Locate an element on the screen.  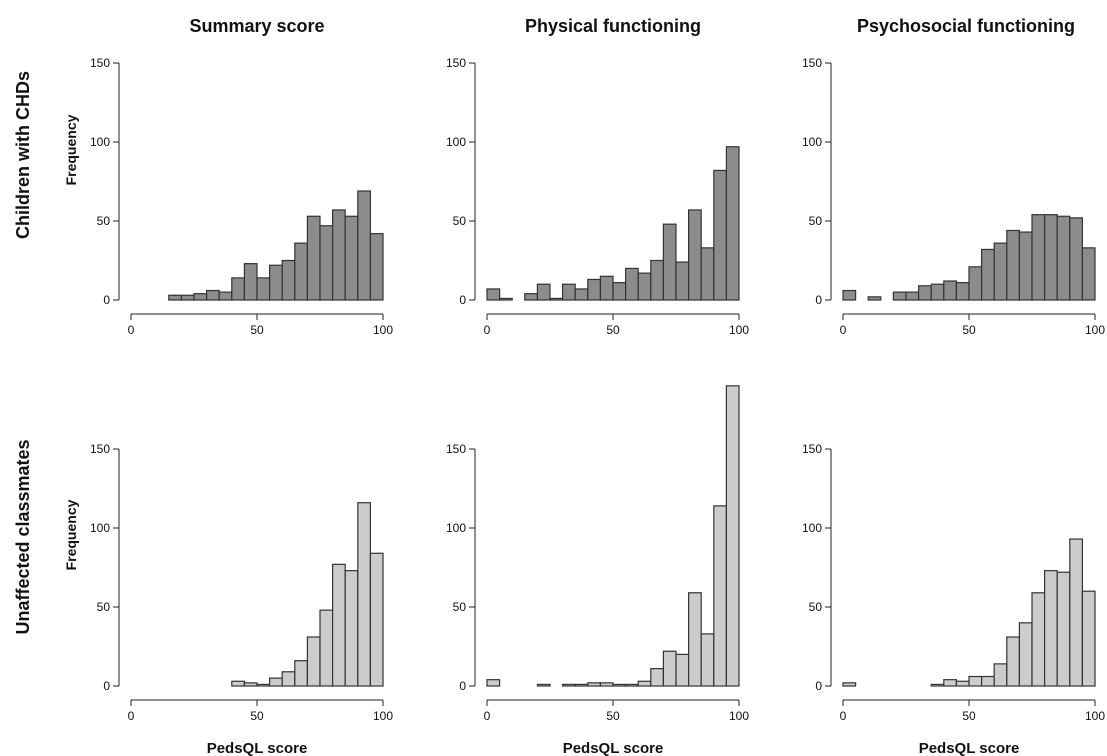
histogram-panel-0: 0 50 100 150 0 50 100 is located at coordinates (241, 196).